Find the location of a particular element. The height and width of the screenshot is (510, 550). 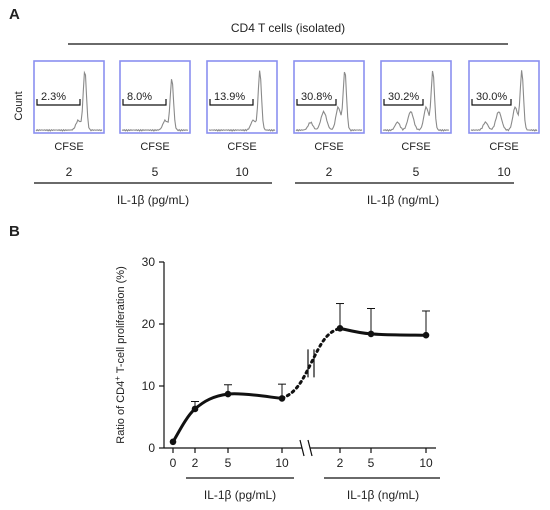

panel-a-letter: A is located at coordinates (14, 14).